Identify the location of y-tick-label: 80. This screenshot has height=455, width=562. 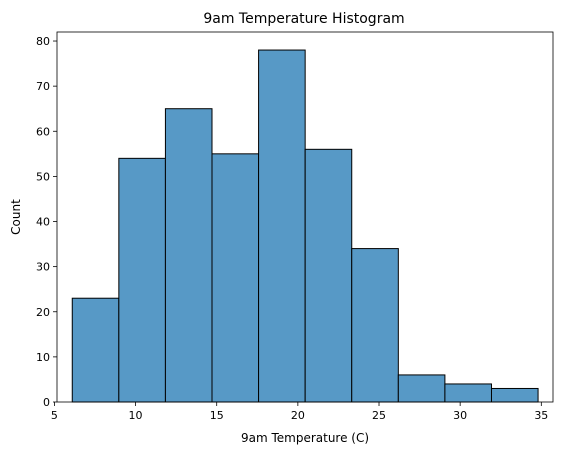
(43, 41).